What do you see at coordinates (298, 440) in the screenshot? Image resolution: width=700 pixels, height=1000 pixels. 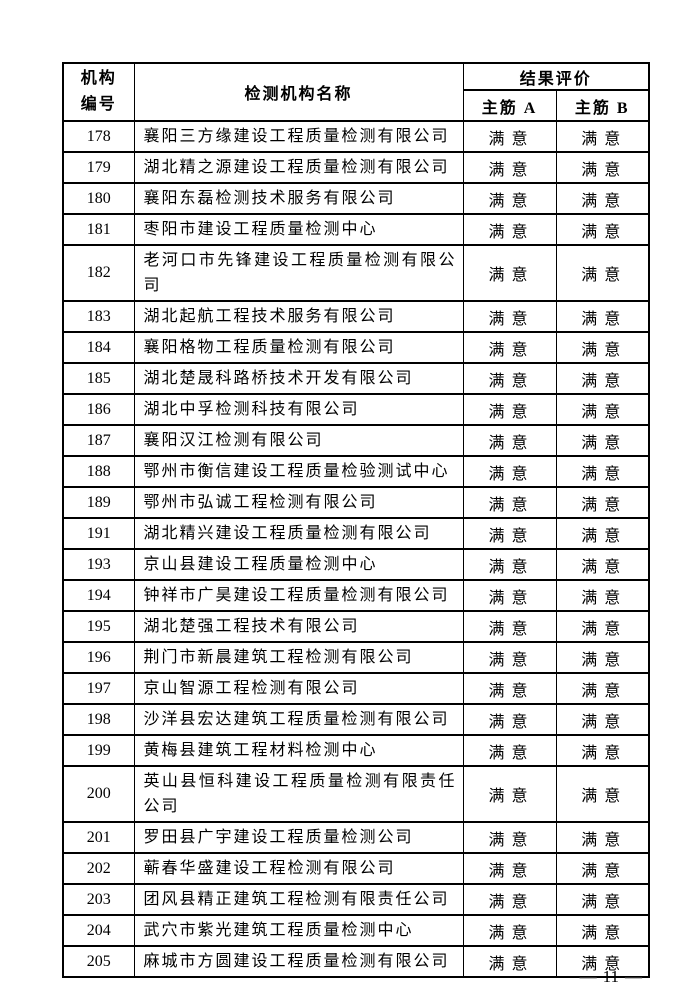 I see `org-name-cell: 襄阳汉江检测有限公司` at bounding box center [298, 440].